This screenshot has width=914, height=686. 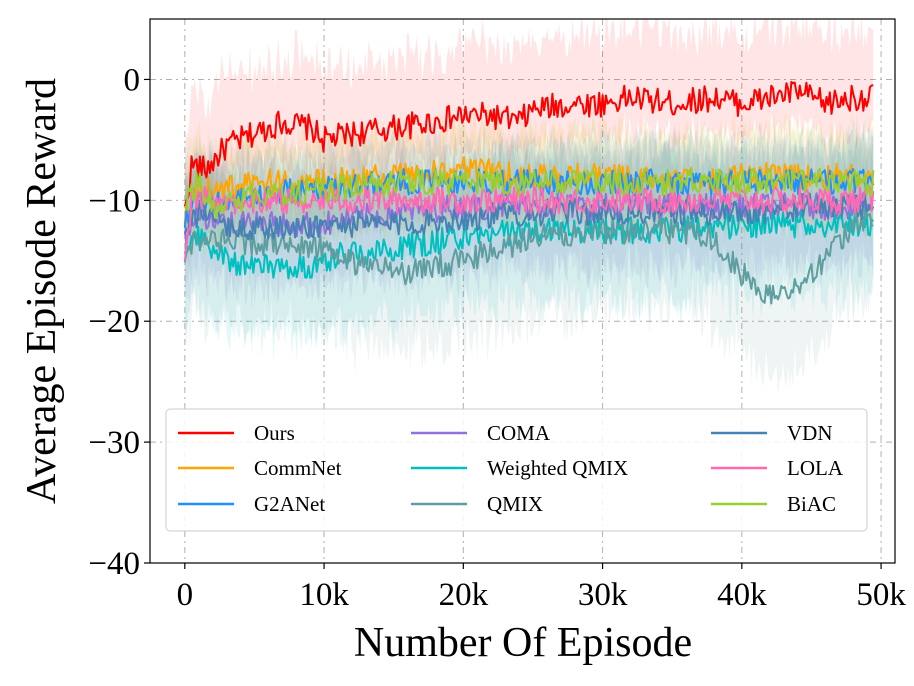 I want to click on y-tick-label: −30, so click(x=114, y=443).